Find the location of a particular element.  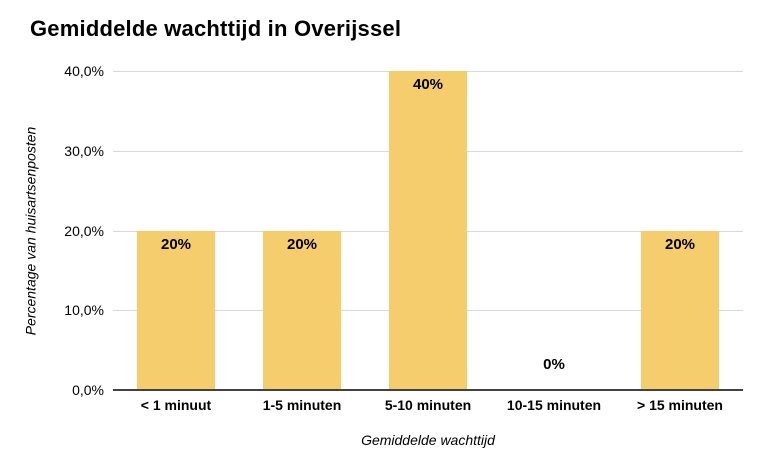

bar-slot: 0% is located at coordinates (554, 230).